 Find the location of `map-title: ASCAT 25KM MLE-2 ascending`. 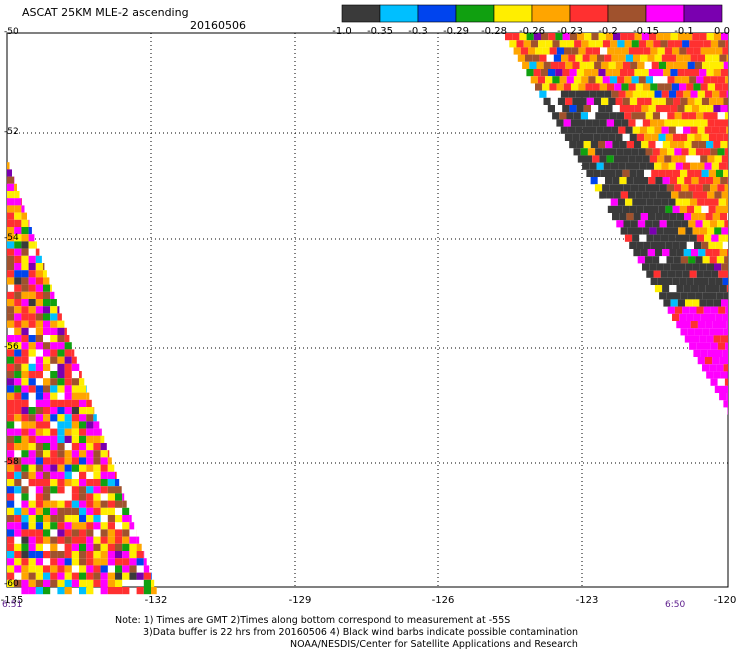

map-title: ASCAT 25KM MLE-2 ascending is located at coordinates (105, 12).